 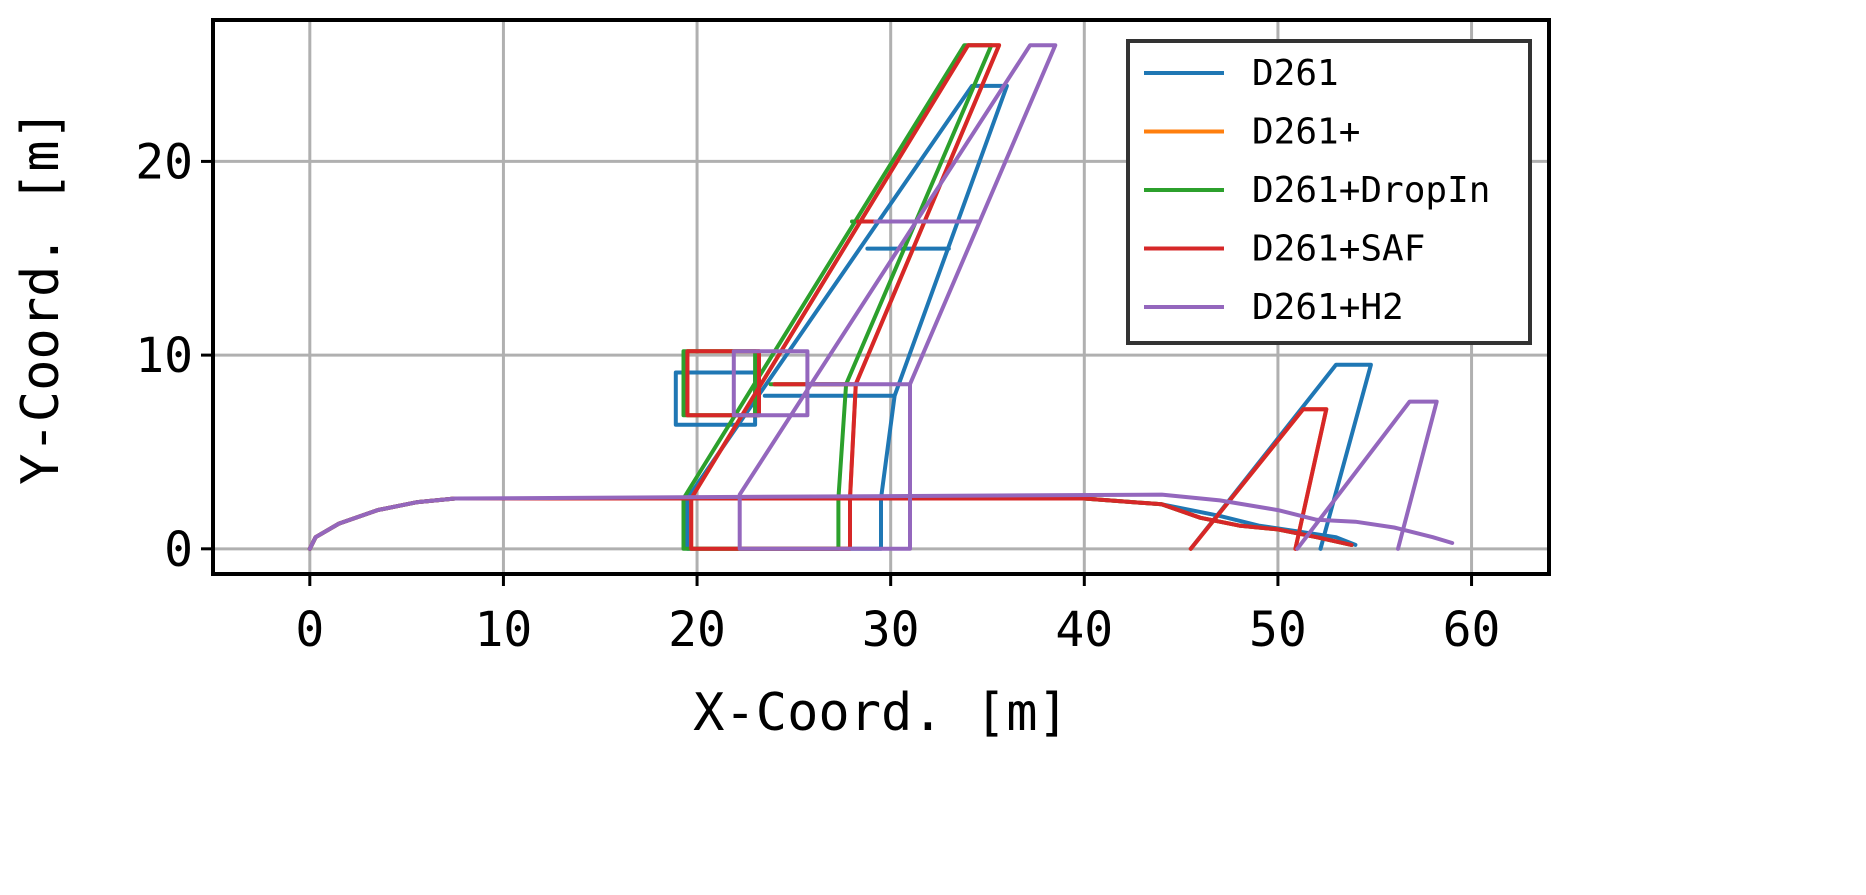 I want to click on x-tick-label: 40, so click(x=1084, y=630).